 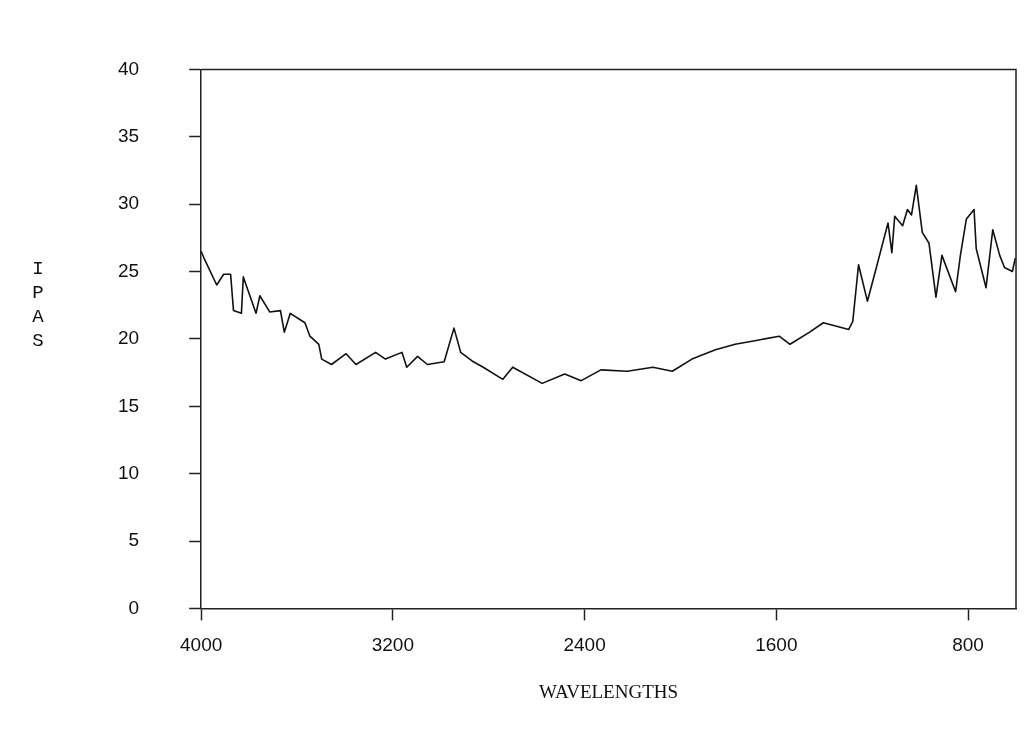 I want to click on y-tick-label: 30, so click(x=128, y=203).